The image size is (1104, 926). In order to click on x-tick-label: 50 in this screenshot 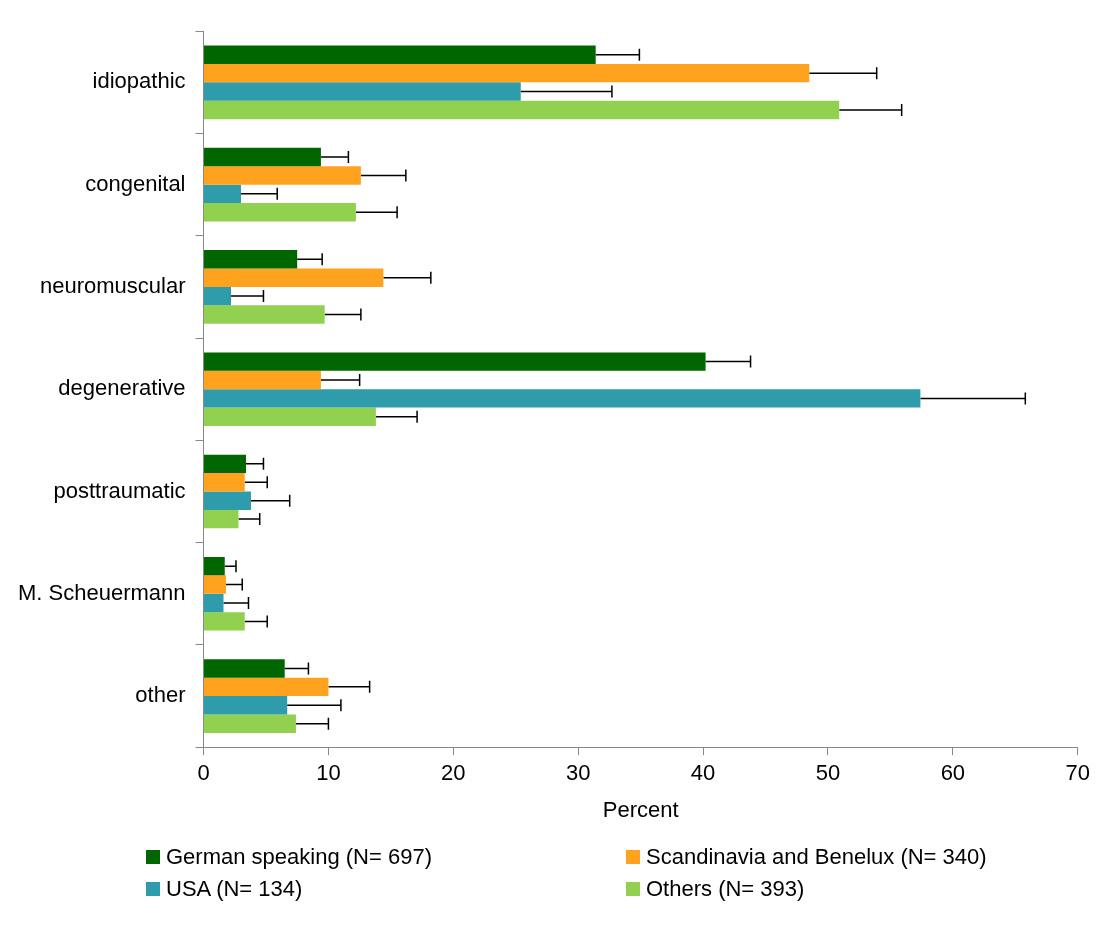, I will do `click(828, 773)`.